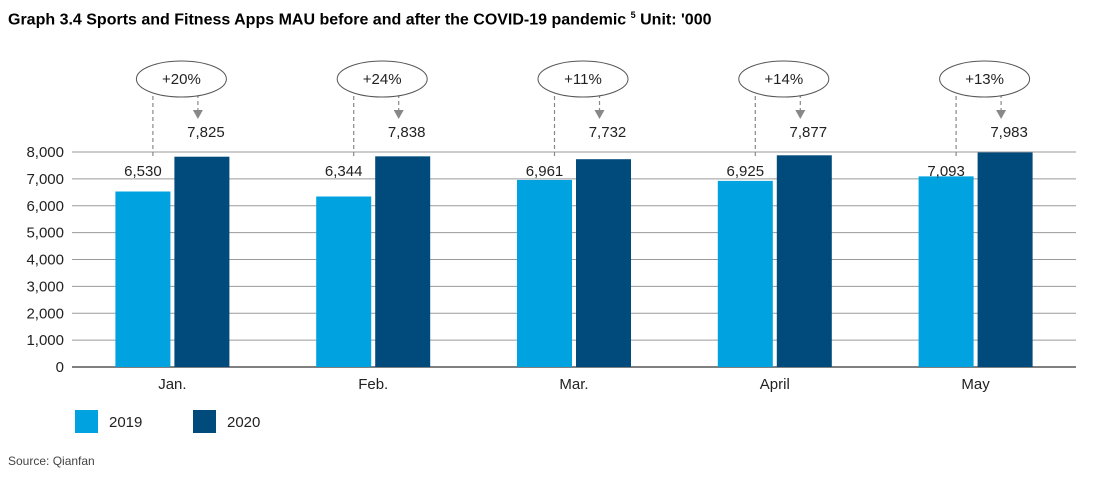 This screenshot has height=482, width=1093. What do you see at coordinates (206, 132) in the screenshot?
I see `value-label-2020: 7,825` at bounding box center [206, 132].